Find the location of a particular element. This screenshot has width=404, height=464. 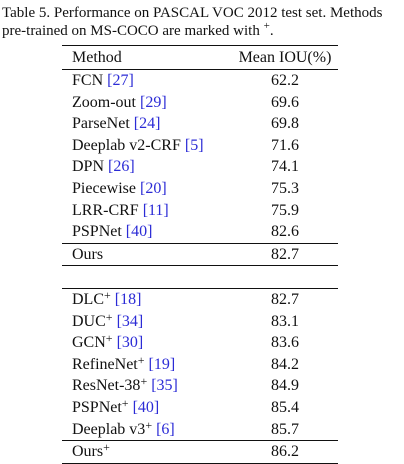

method-name: ParseNet is located at coordinates (101, 124).